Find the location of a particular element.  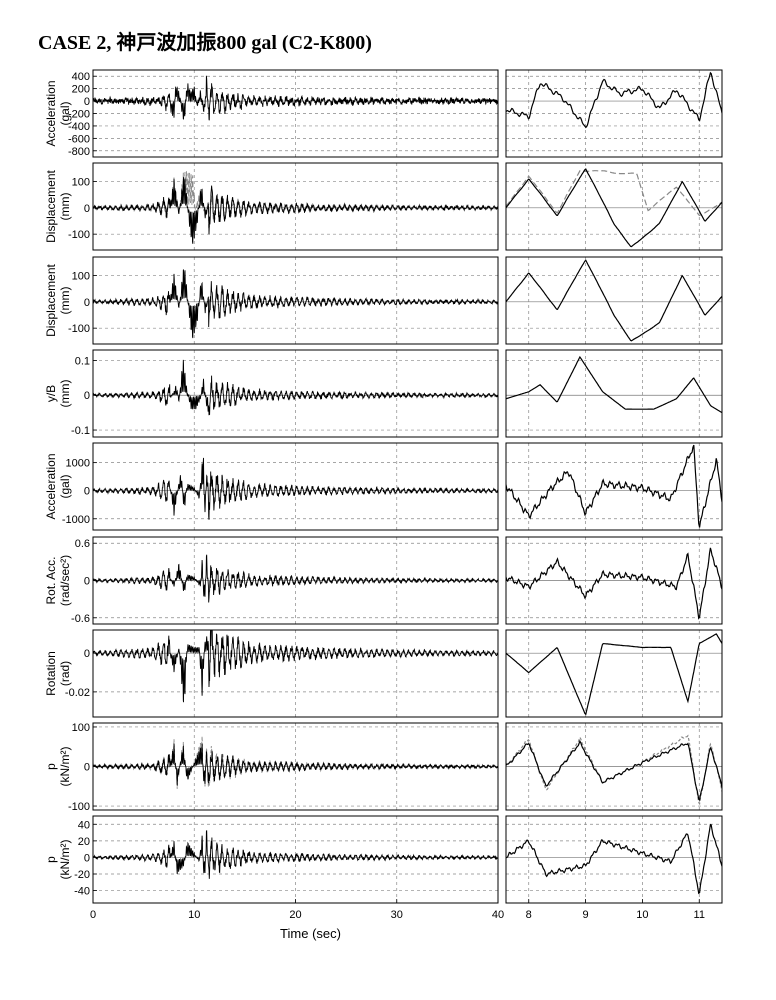

panel-3-full is located at coordinates (295, 300).